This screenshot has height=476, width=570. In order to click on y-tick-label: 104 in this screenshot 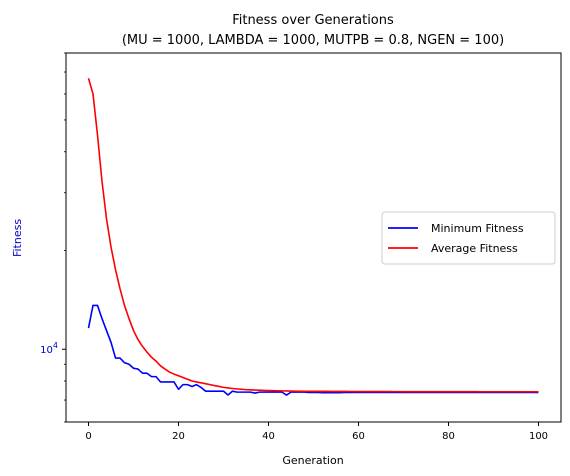, I will do `click(49, 348)`.